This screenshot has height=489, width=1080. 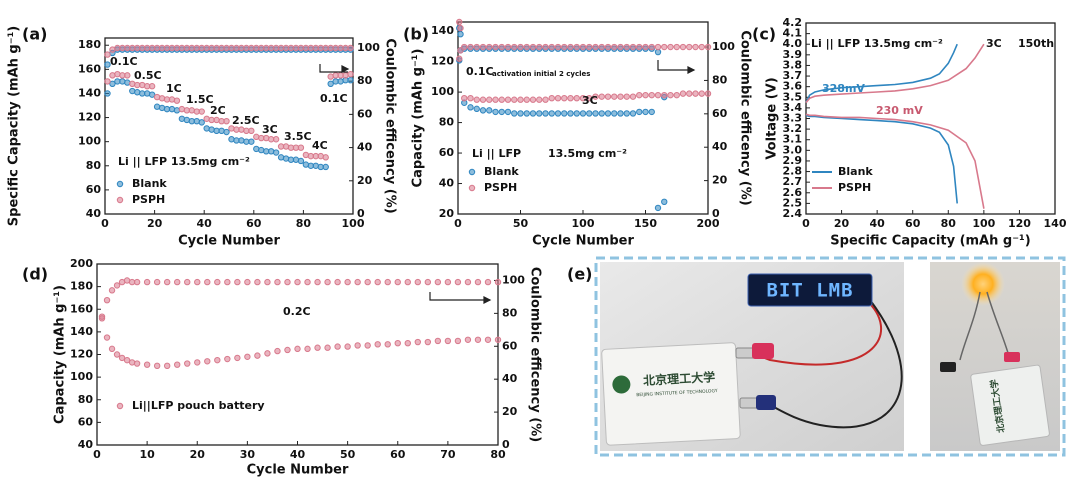 What do you see at coordinates (398, 454) in the screenshot?
I see `x-tick-label: 60` at bounding box center [398, 454].